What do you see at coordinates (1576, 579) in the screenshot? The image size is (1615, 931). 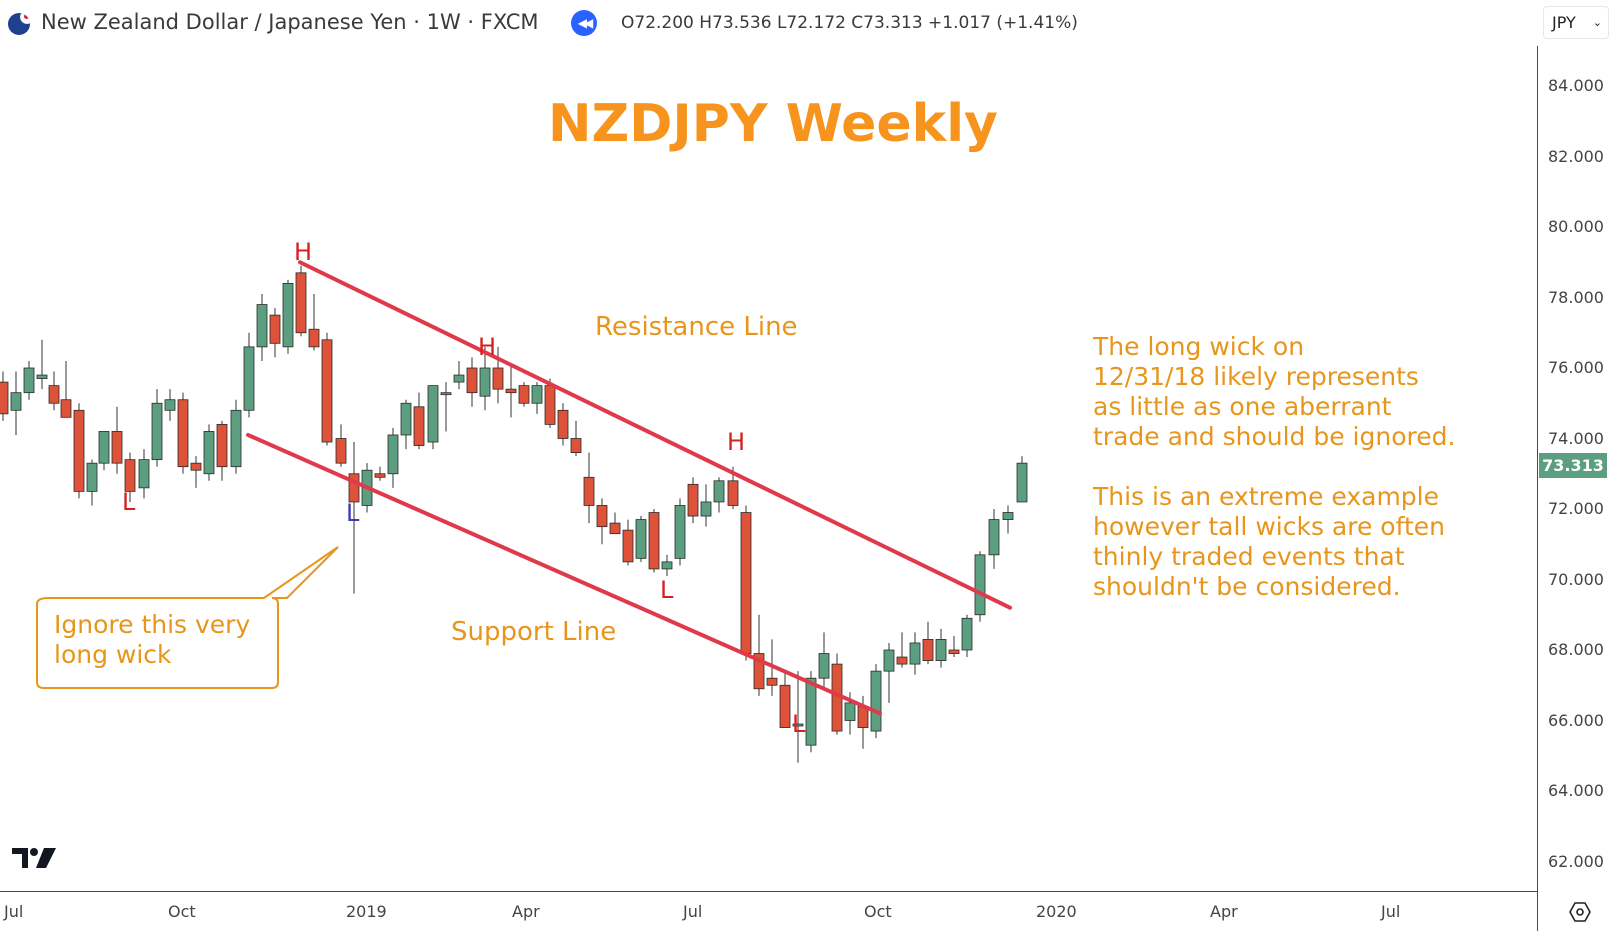 I see `price-tick-label: 70.000` at bounding box center [1576, 579].